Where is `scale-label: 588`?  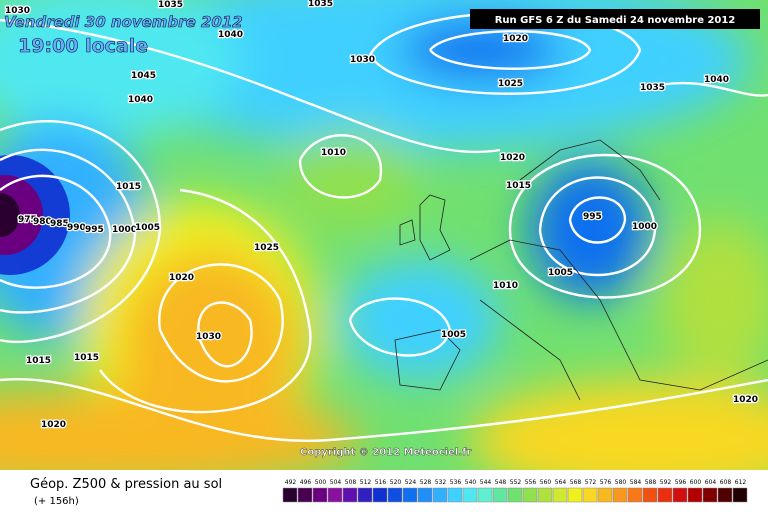
scale-label: 588 is located at coordinates (651, 482).